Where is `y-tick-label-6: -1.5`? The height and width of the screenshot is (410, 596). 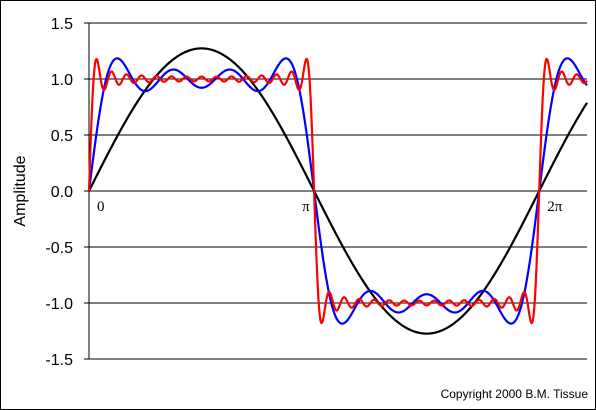
y-tick-label-6: -1.5 is located at coordinates (59, 360).